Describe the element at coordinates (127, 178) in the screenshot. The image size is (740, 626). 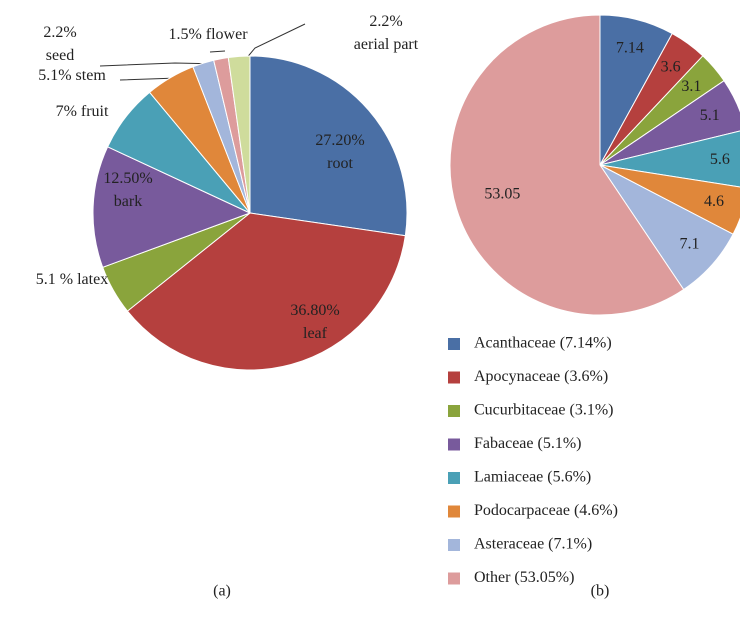
I see `value-label: 12.50%` at that location.